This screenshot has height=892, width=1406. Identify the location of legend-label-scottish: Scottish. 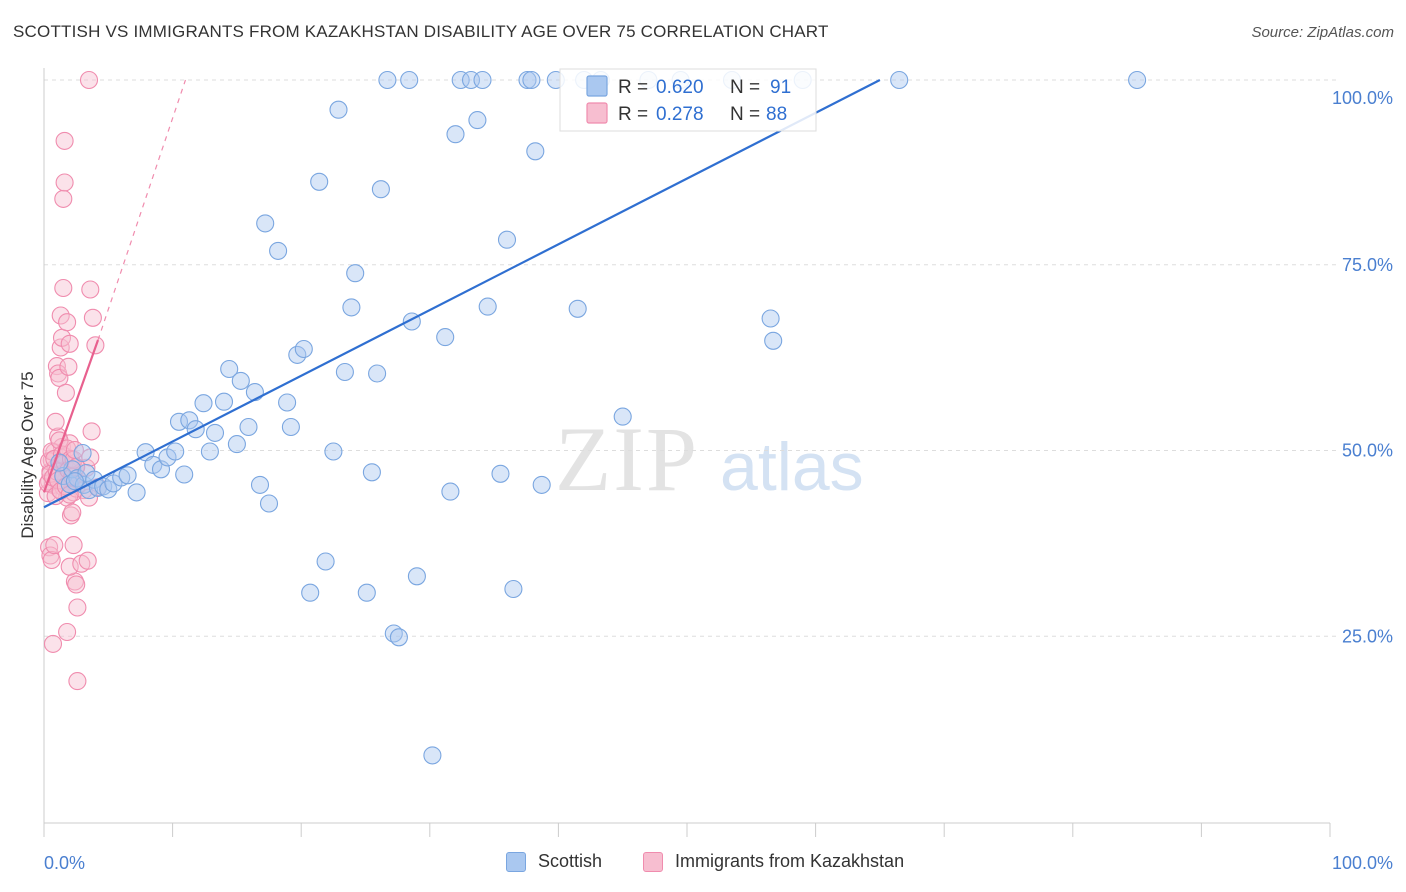
(570, 861).